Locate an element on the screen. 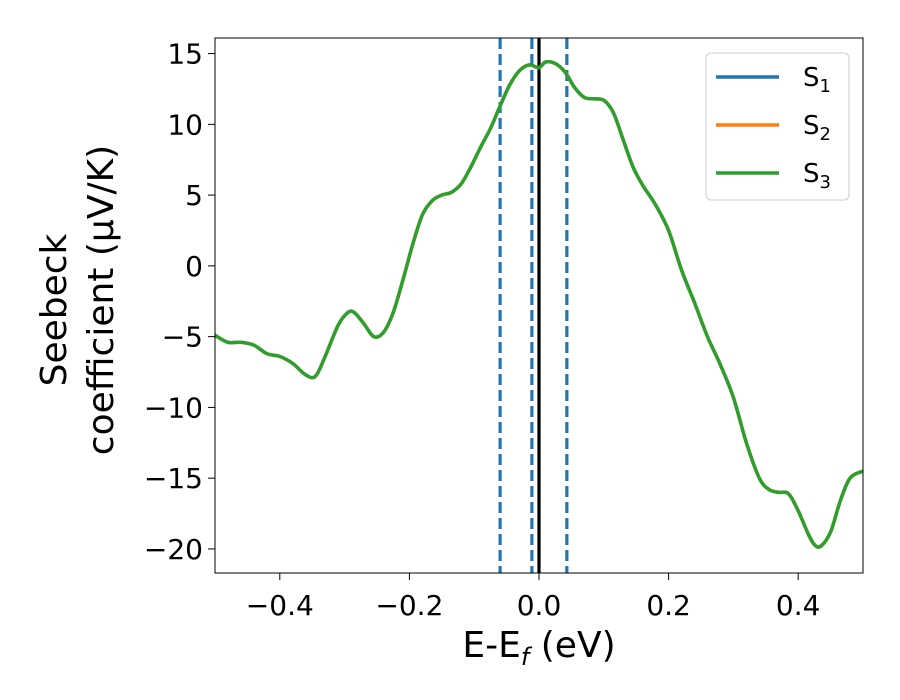 The width and height of the screenshot is (900, 700). x-tick-label: −0.2 is located at coordinates (409, 605).